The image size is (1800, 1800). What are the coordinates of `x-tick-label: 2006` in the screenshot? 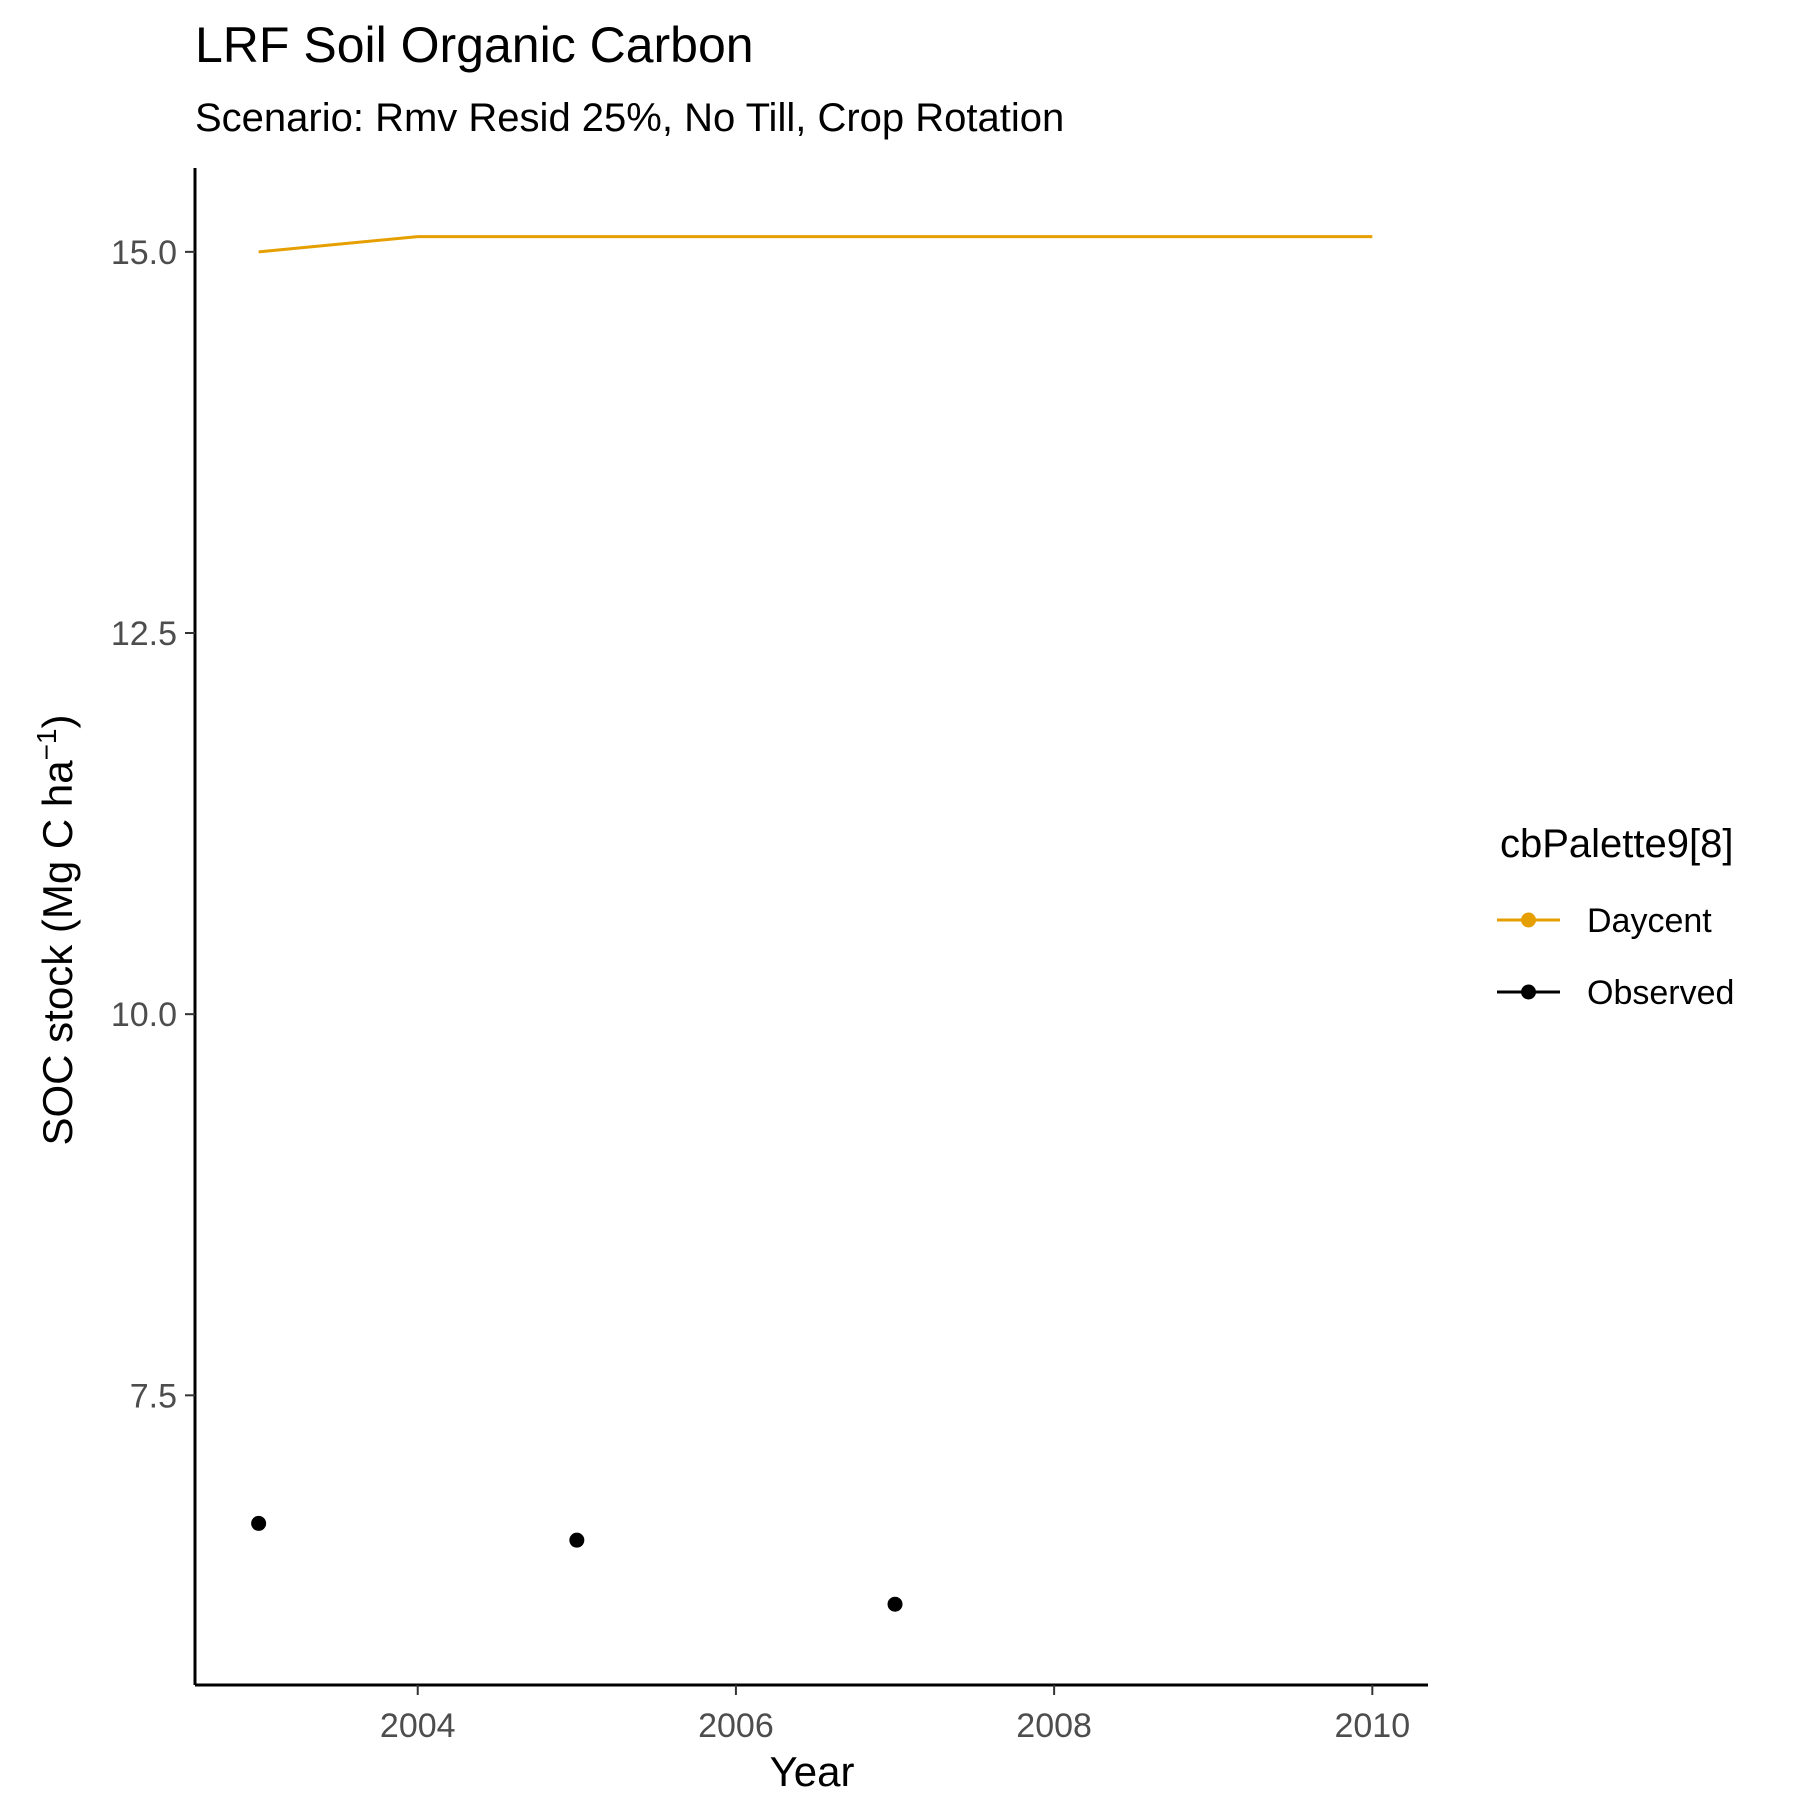 It's located at (736, 1726).